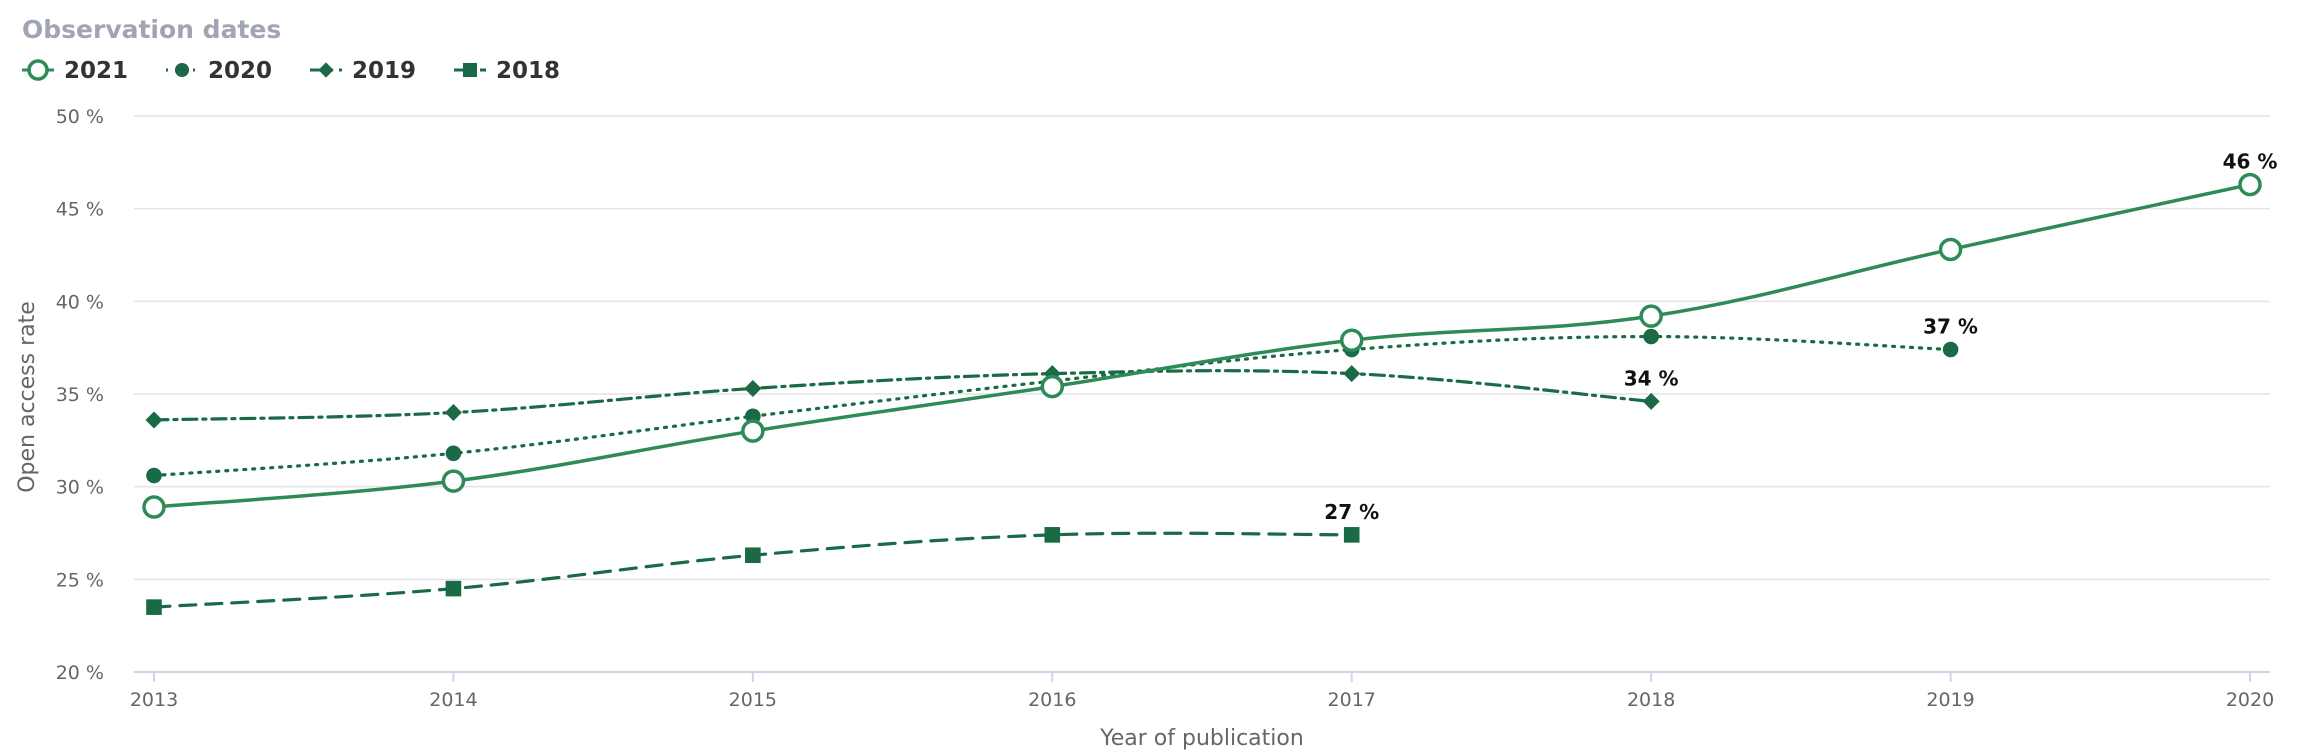  What do you see at coordinates (1651, 700) in the screenshot?
I see `x-tick-label: 2018` at bounding box center [1651, 700].